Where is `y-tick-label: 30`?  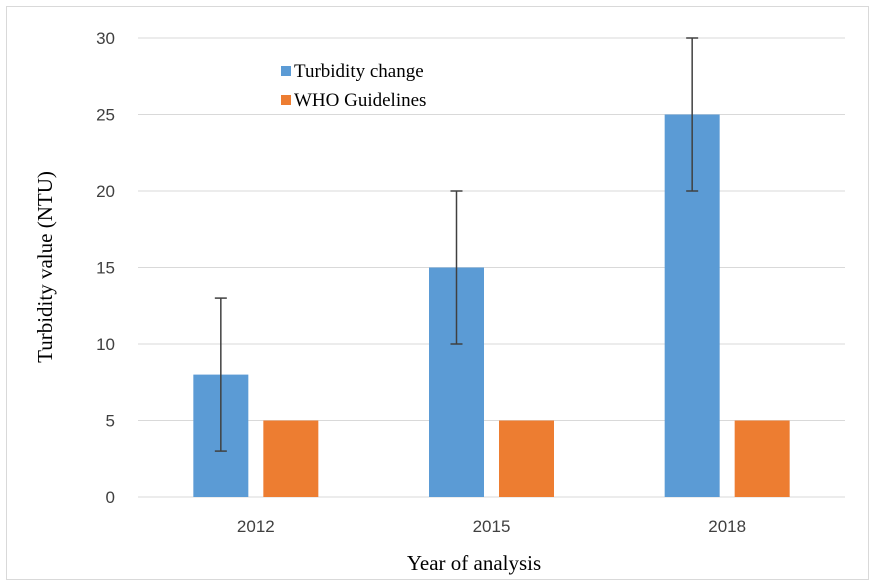
y-tick-label: 30 is located at coordinates (105, 38).